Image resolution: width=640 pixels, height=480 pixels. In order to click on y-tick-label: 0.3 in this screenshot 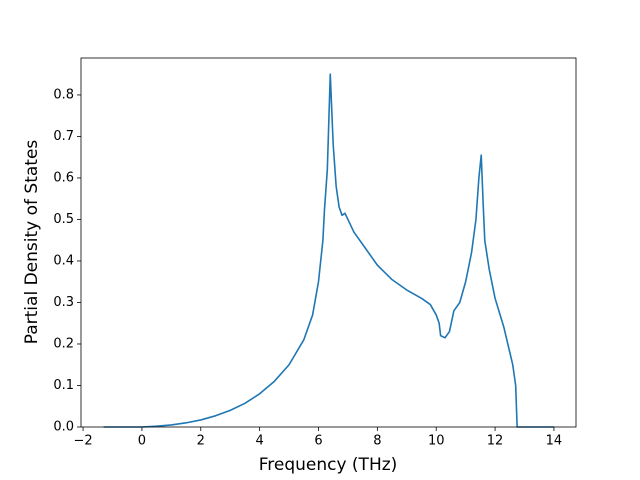, I will do `click(63, 302)`.